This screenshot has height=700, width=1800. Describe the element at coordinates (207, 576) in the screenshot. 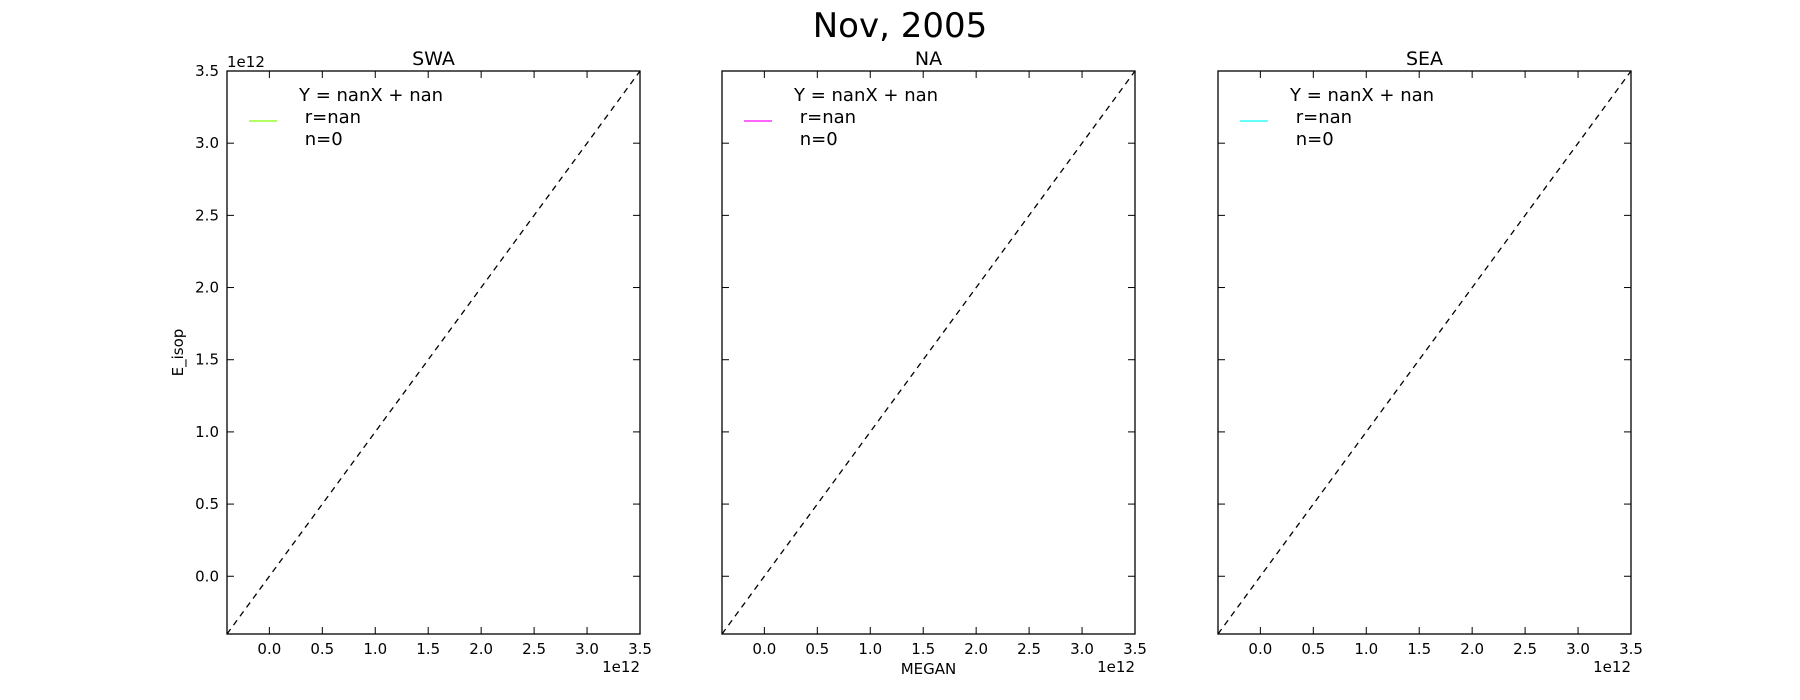

I see `y-tick-label: 0.0` at that location.